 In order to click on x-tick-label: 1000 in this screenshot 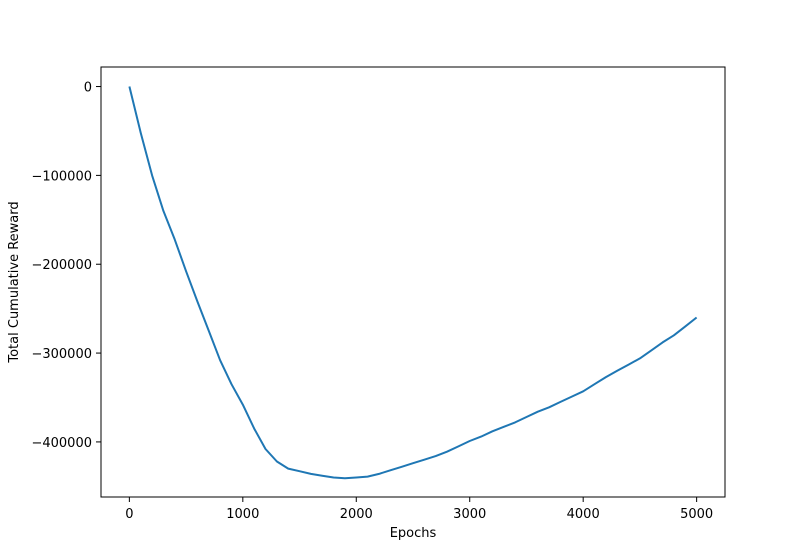, I will do `click(242, 514)`.